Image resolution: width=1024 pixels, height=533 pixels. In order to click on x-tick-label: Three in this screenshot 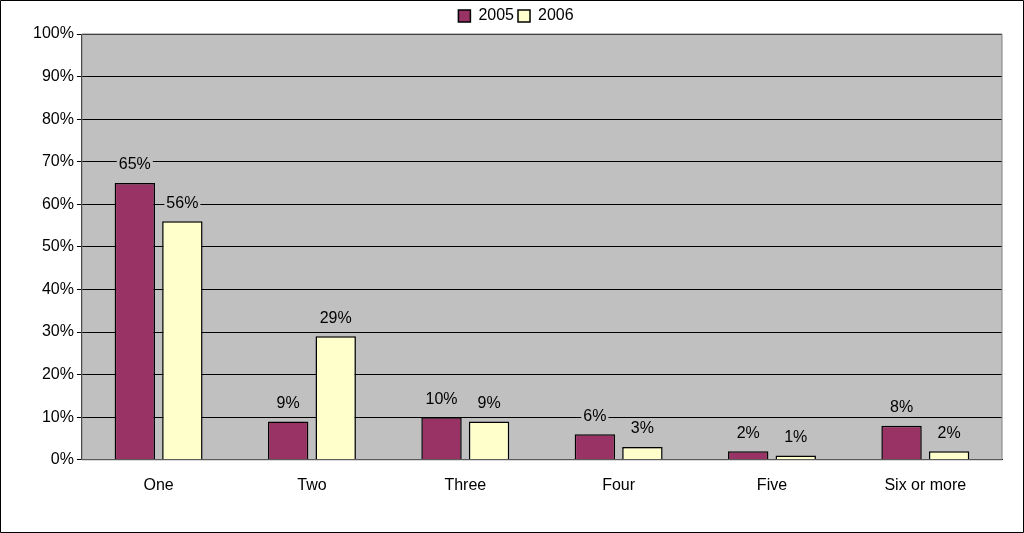, I will do `click(465, 484)`.